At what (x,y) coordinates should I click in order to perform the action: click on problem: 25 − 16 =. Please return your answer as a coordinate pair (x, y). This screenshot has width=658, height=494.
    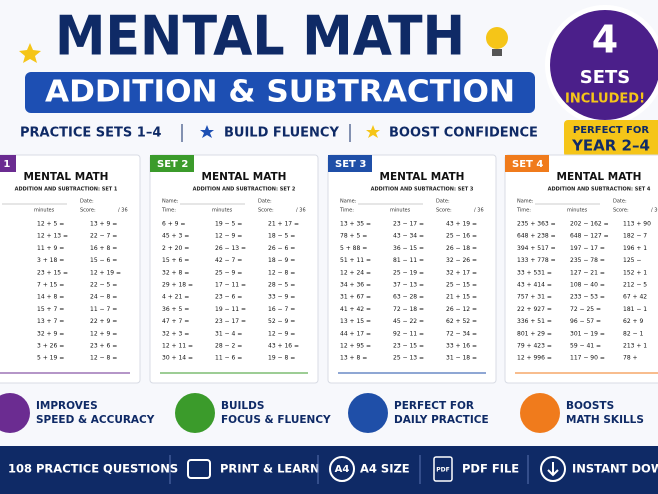
    Looking at the image, I should click on (461, 236).